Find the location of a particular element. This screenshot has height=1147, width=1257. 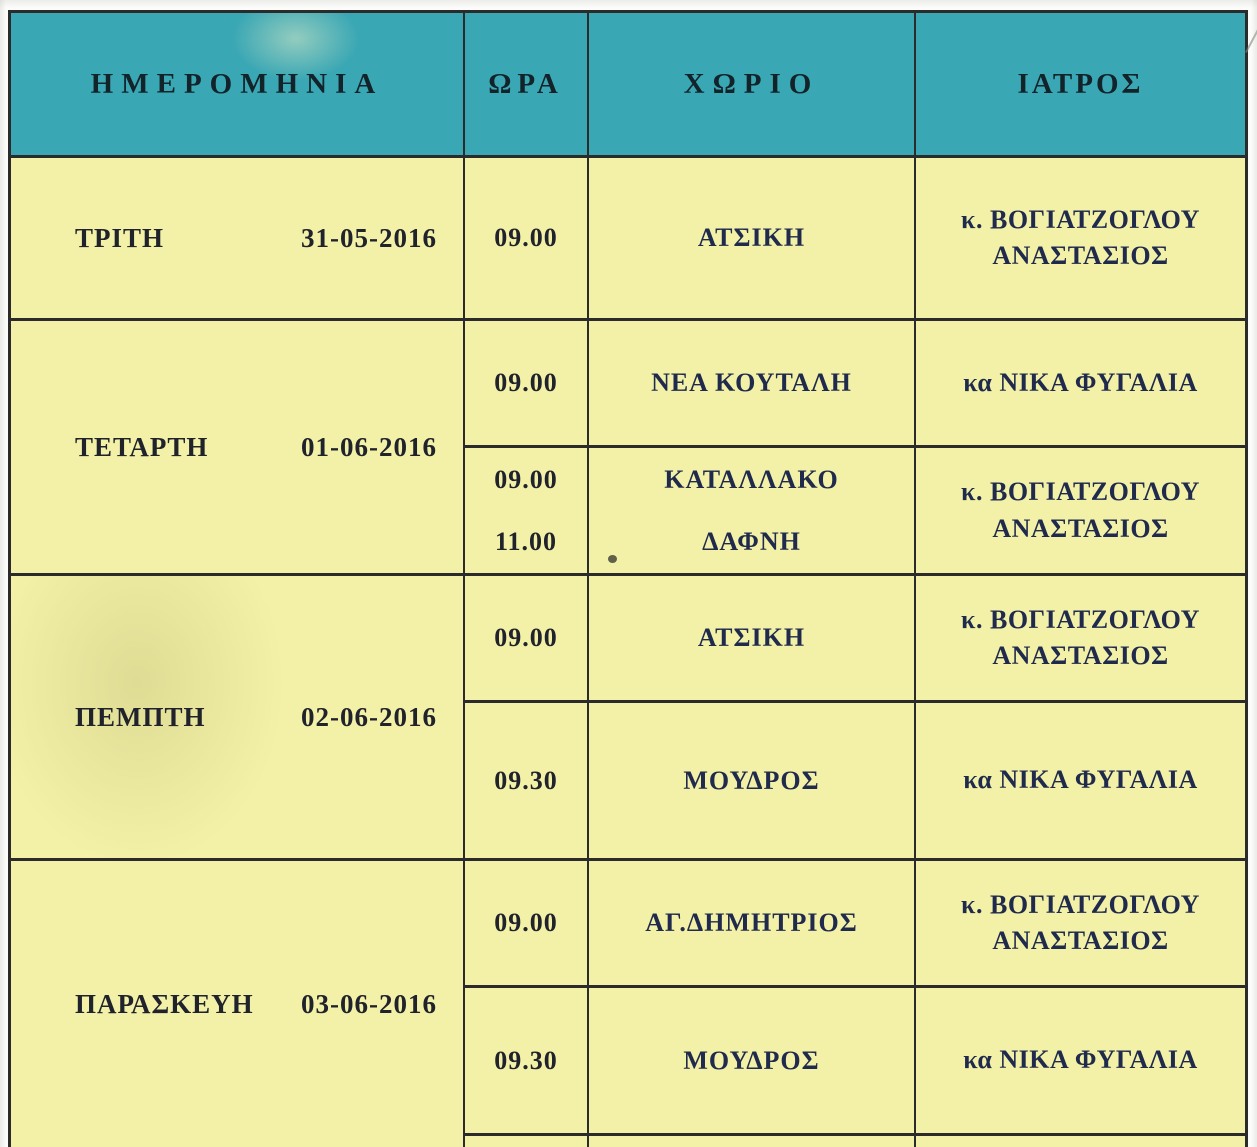

village-cell: ΚΑΤΑΛΛΑΚΟ ΔΑΦΝΗ is located at coordinates (750, 510).